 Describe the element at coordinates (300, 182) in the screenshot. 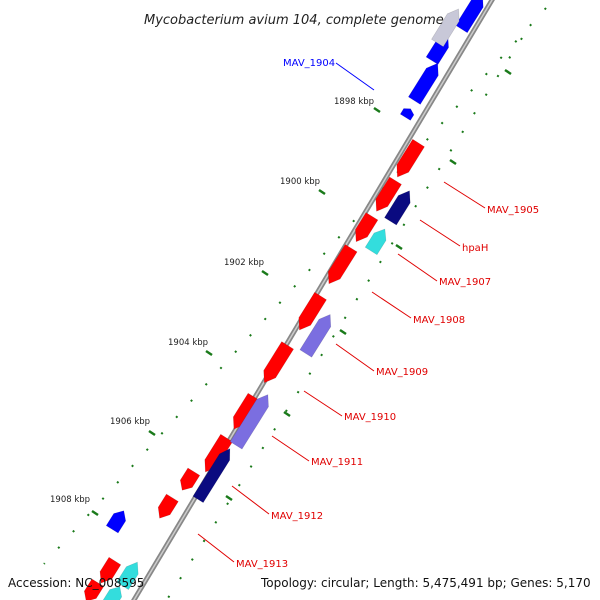

I see `tick-label: 1900 kbp` at that location.